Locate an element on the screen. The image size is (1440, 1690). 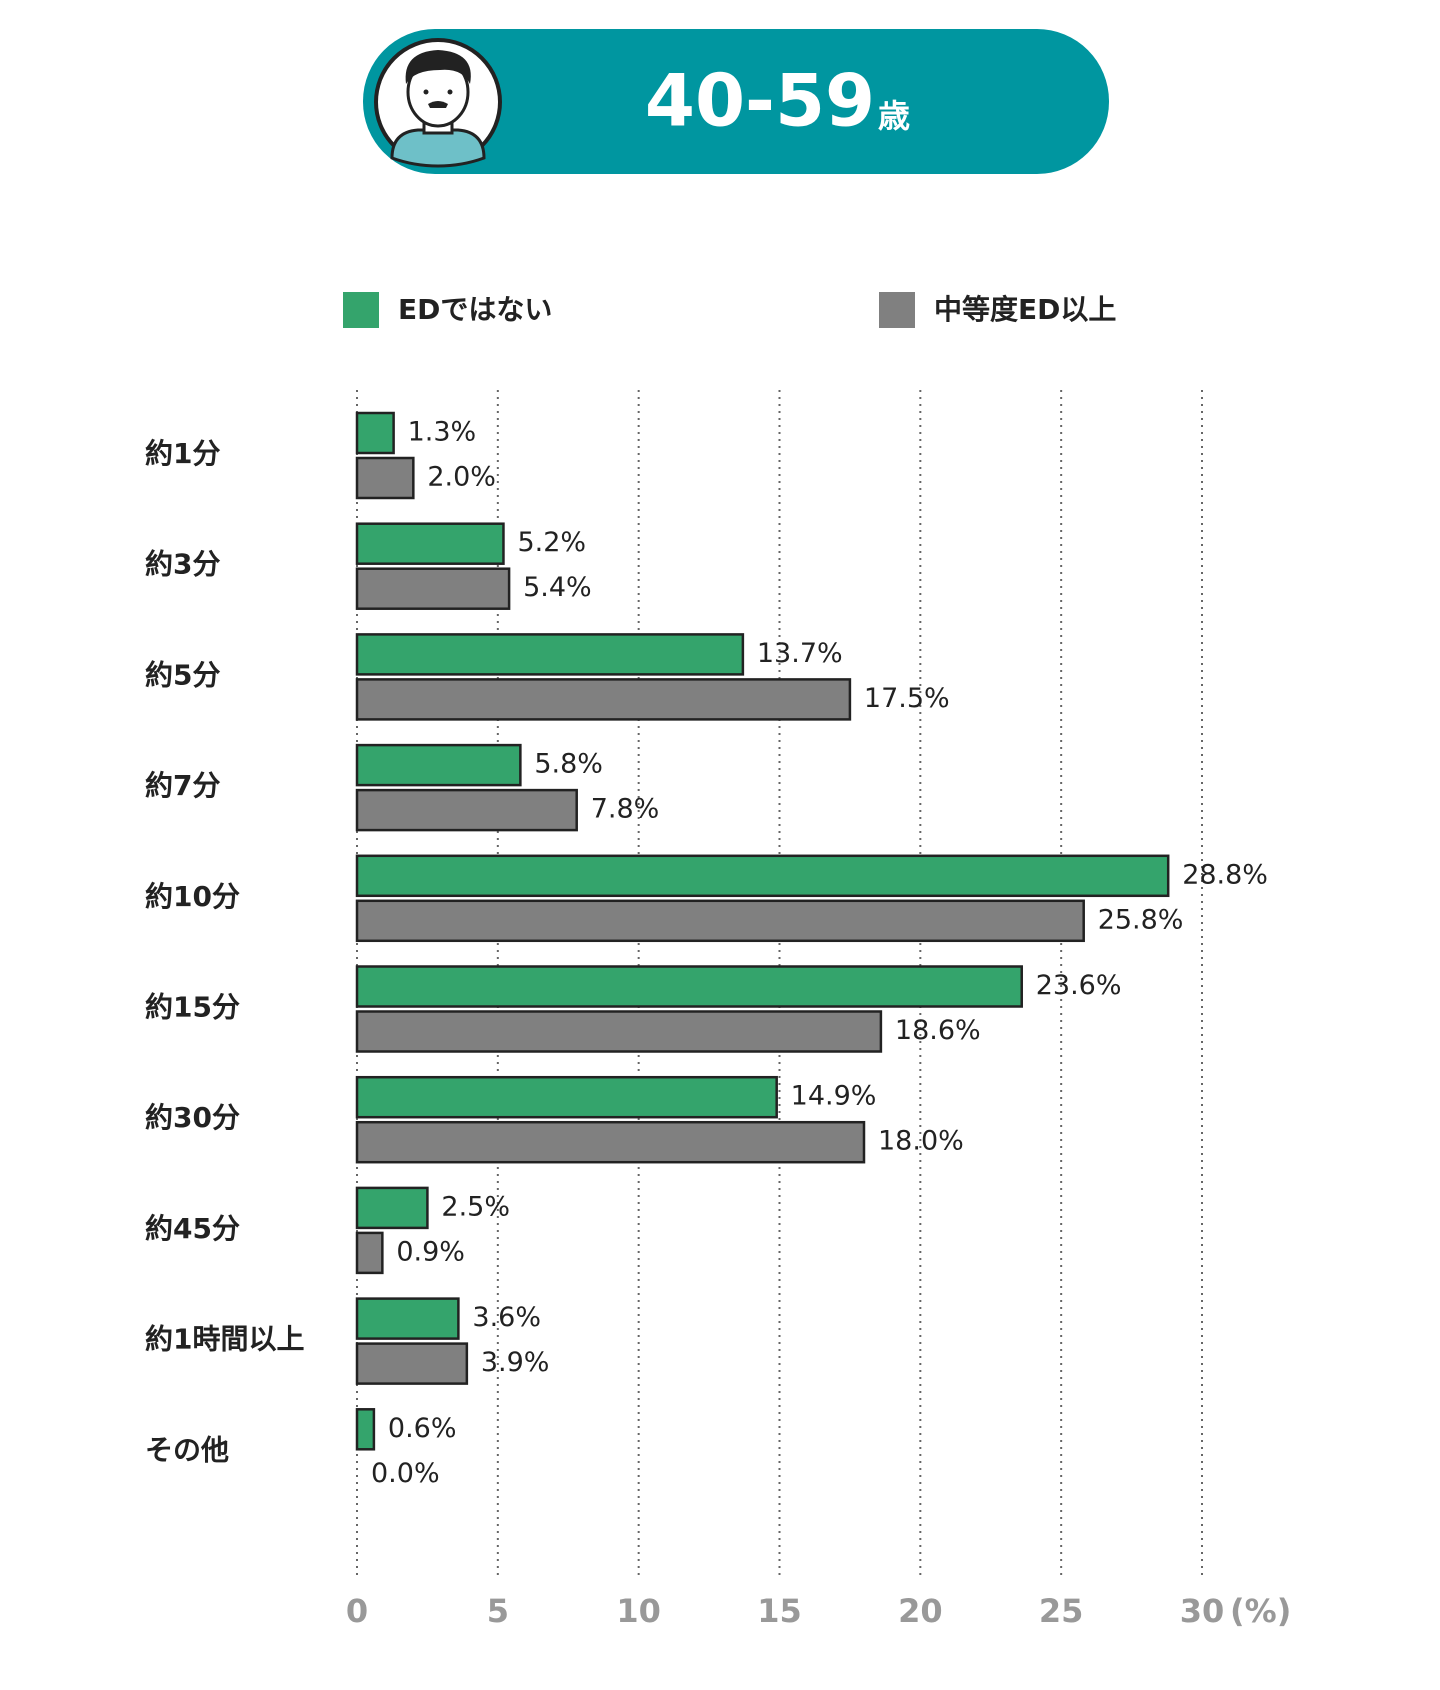
value-label: 23.6% is located at coordinates (1079, 985).